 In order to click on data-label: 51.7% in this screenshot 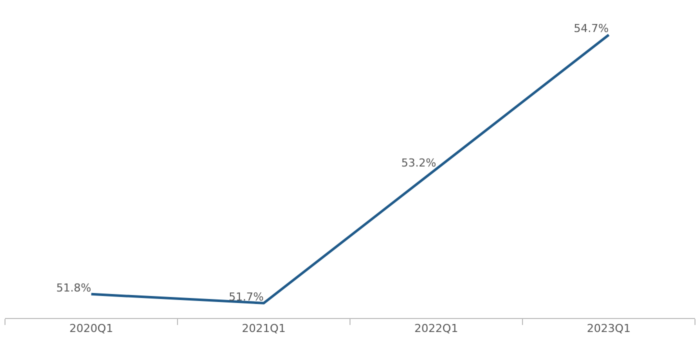, I will do `click(246, 297)`.